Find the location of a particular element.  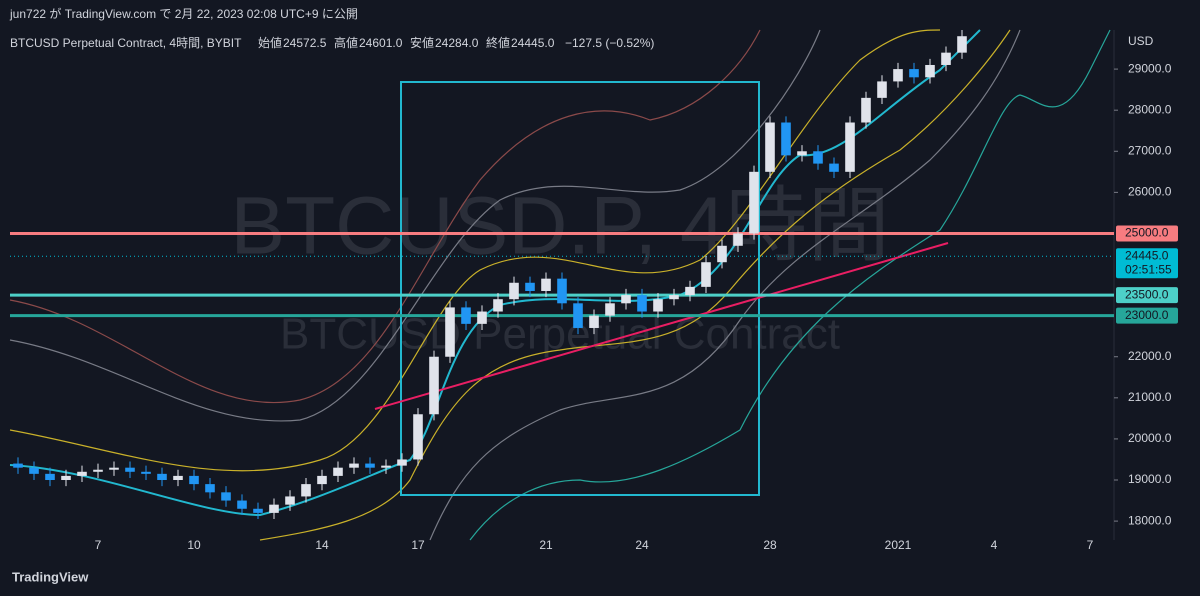

x-tick-label: 24 is located at coordinates (642, 545).